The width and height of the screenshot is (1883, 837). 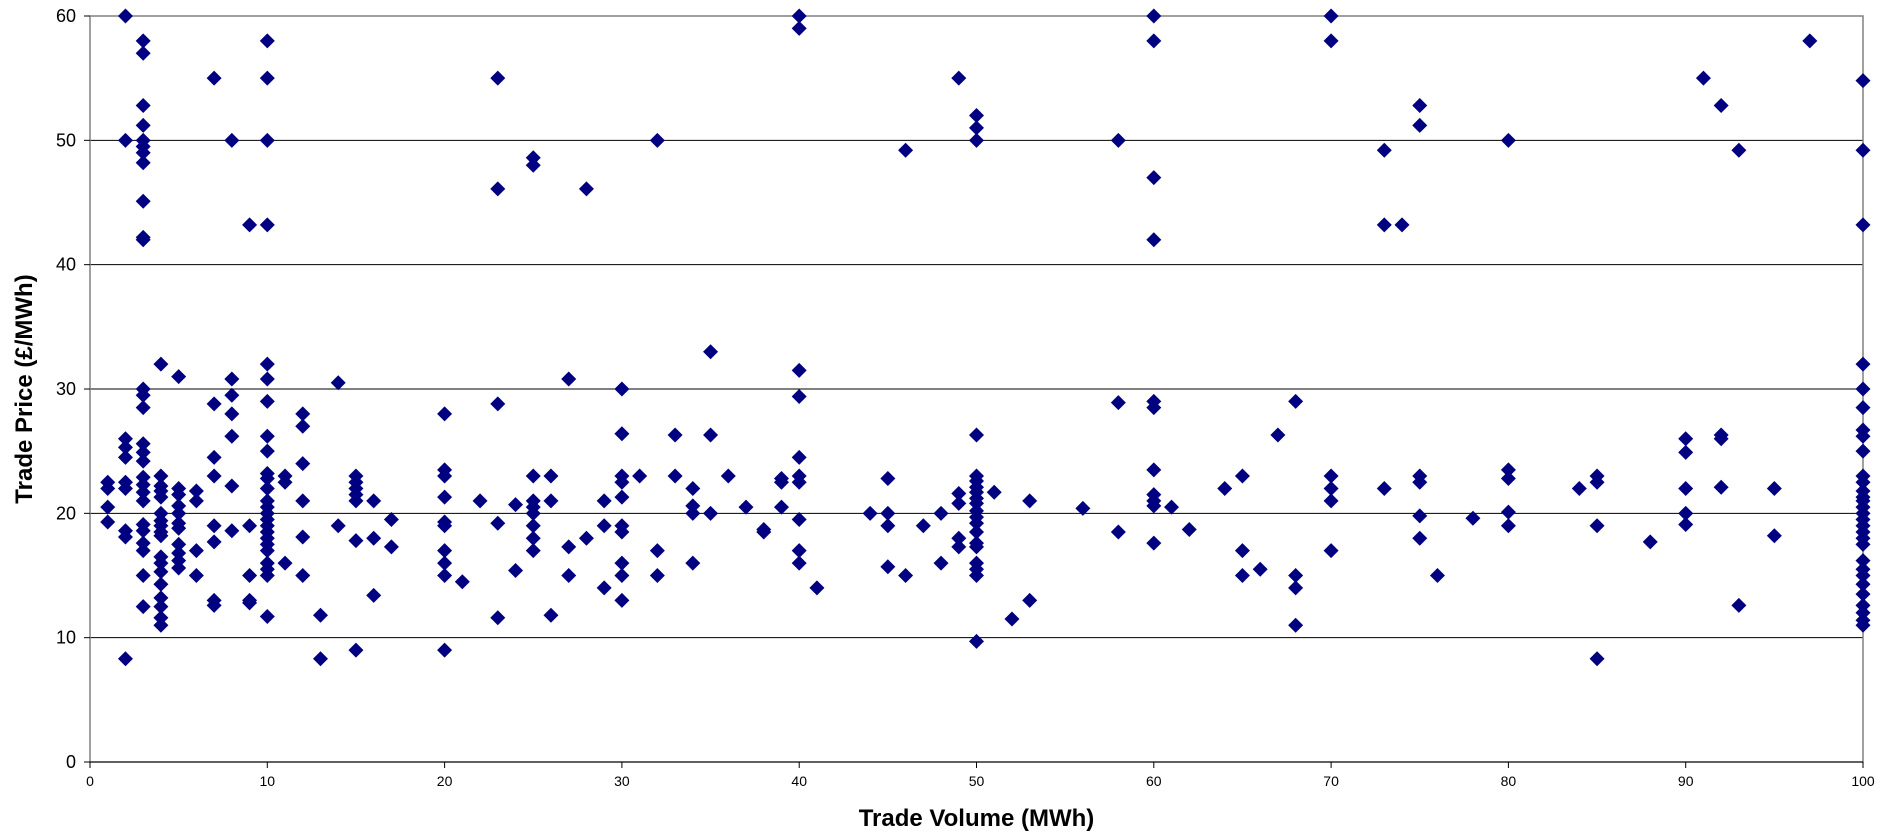 I want to click on x-axis-title: Trade Volume (MWh), so click(x=977, y=818).